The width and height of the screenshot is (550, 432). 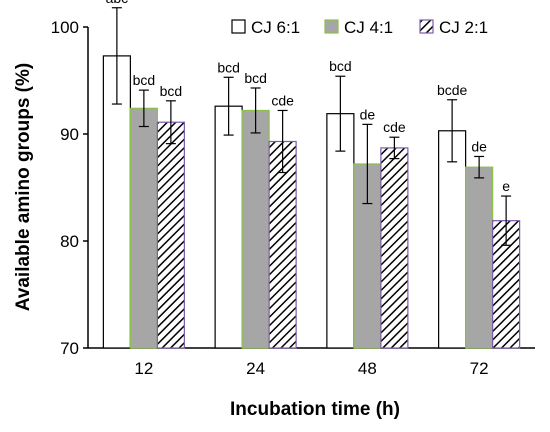 I want to click on bar-cj-2-1-12h, so click(x=170, y=235).